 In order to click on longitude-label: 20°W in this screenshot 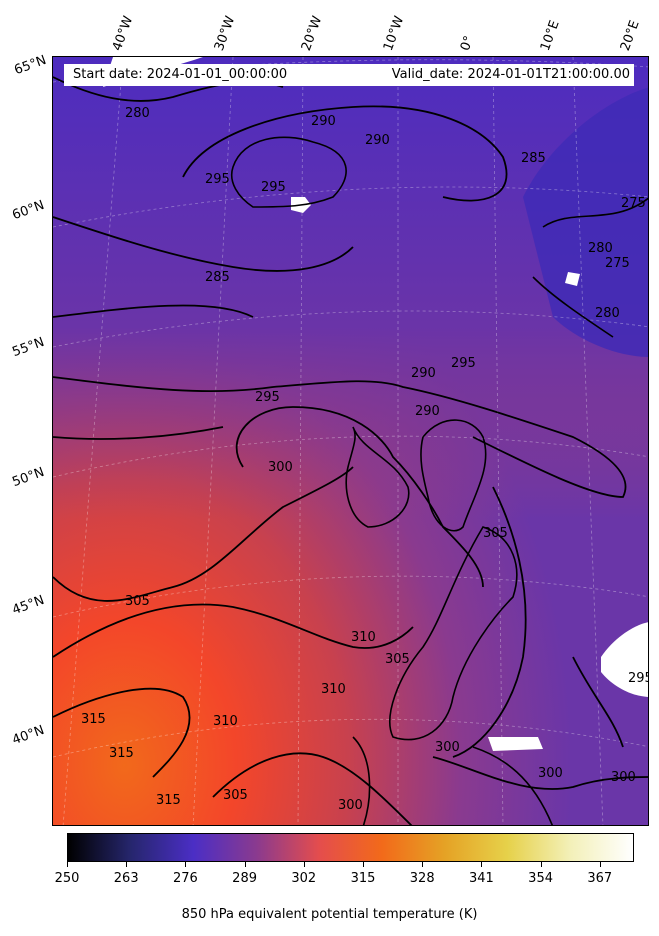, I will do `click(312, 33)`.